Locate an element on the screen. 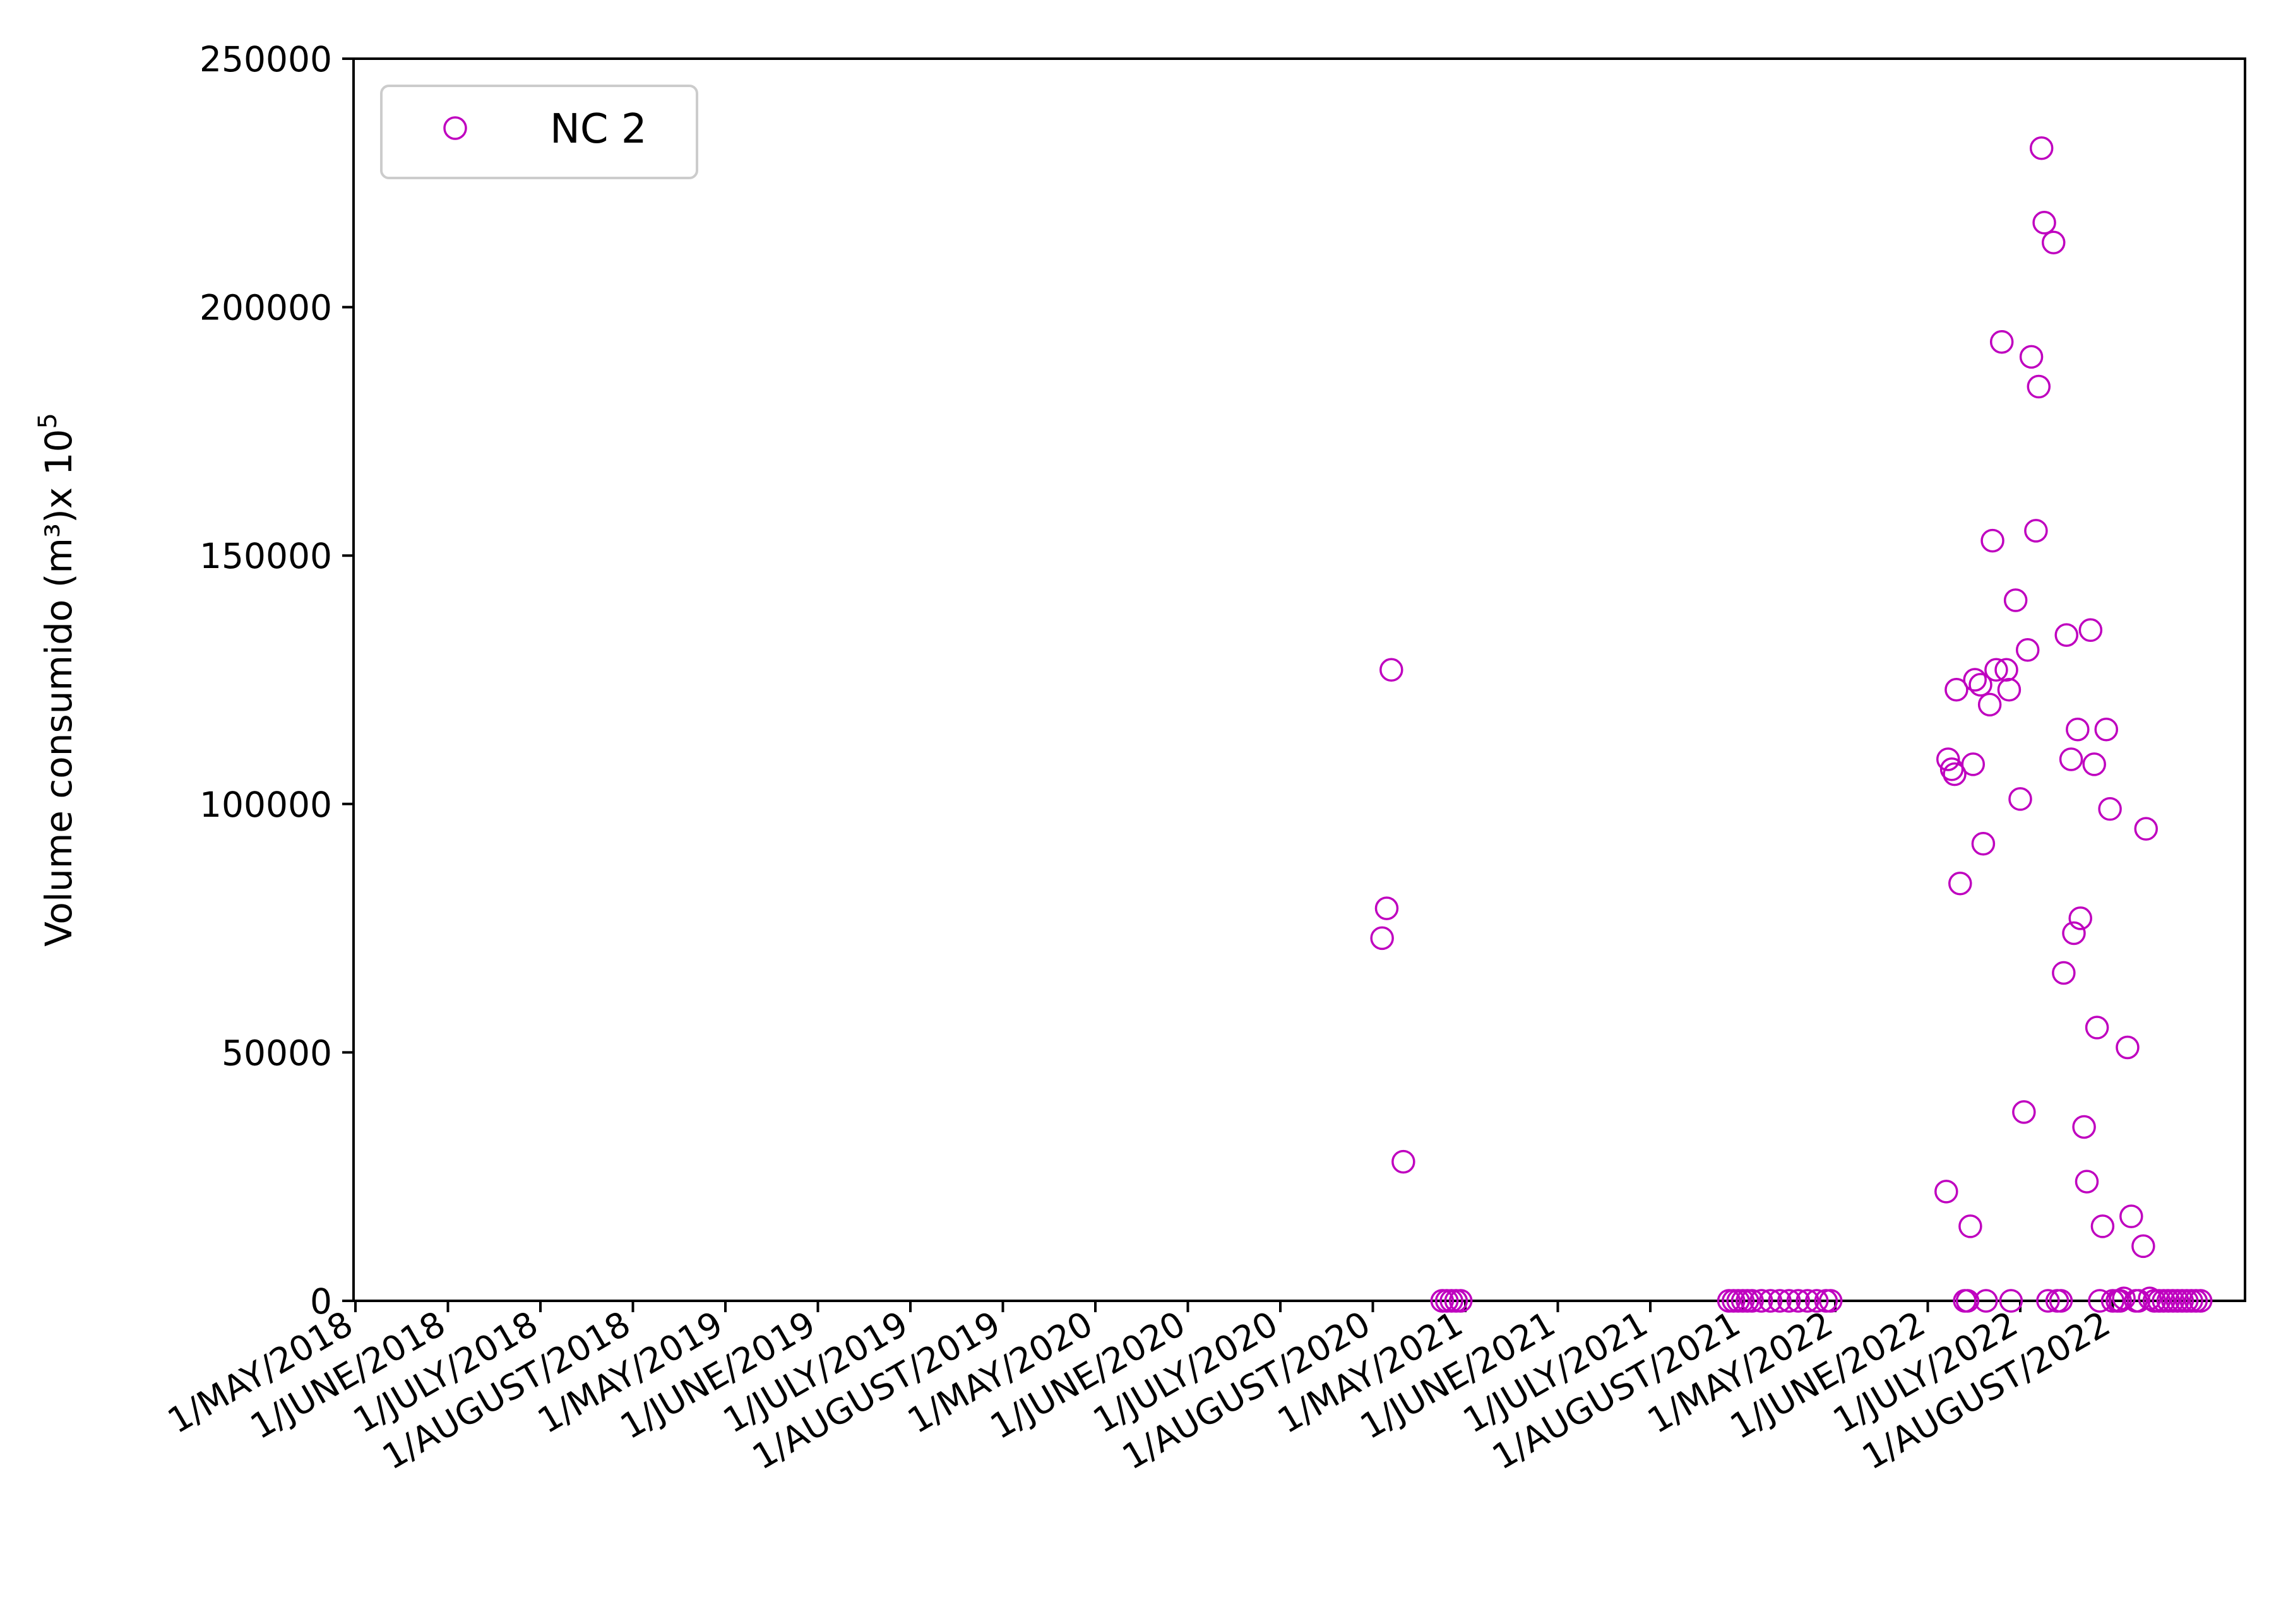 This screenshot has width=2269, height=1624. y-axis: 0 50000 100000 150000 200000 250000 is located at coordinates (277, 680).